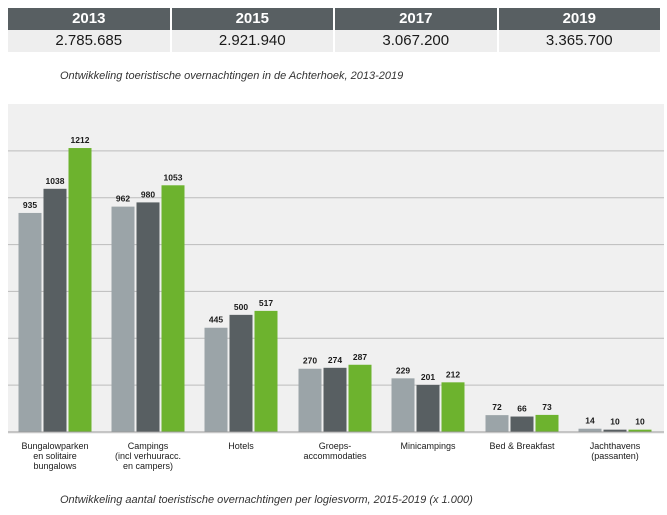  I want to click on category-label: (passanten), so click(615, 456).